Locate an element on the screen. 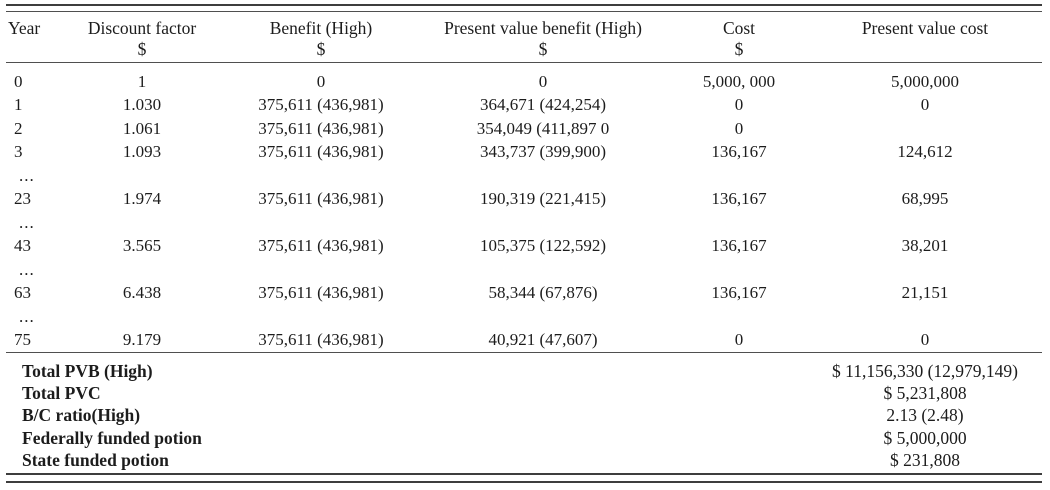 The height and width of the screenshot is (490, 1050). summary-row: Federally funded potion $ 5,000,000 is located at coordinates (524, 438).